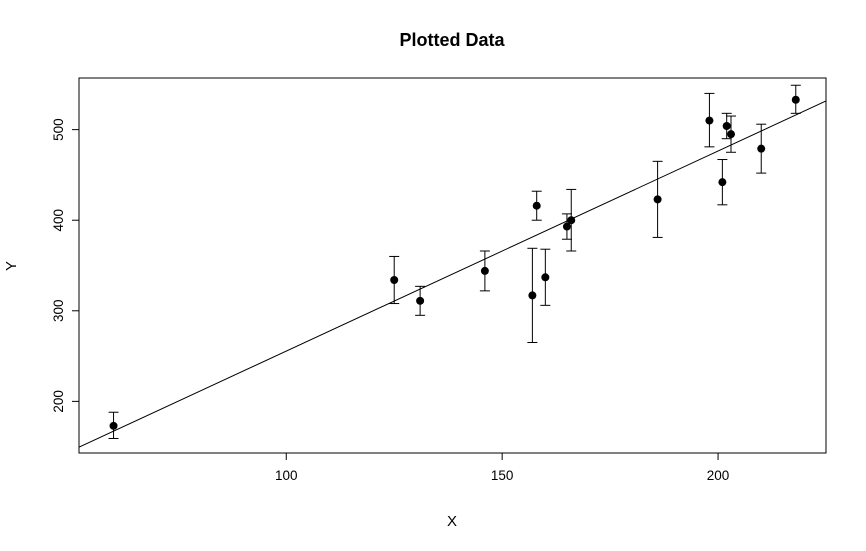 This screenshot has width=866, height=551. I want to click on chart-title: Plotted Data, so click(452, 40).